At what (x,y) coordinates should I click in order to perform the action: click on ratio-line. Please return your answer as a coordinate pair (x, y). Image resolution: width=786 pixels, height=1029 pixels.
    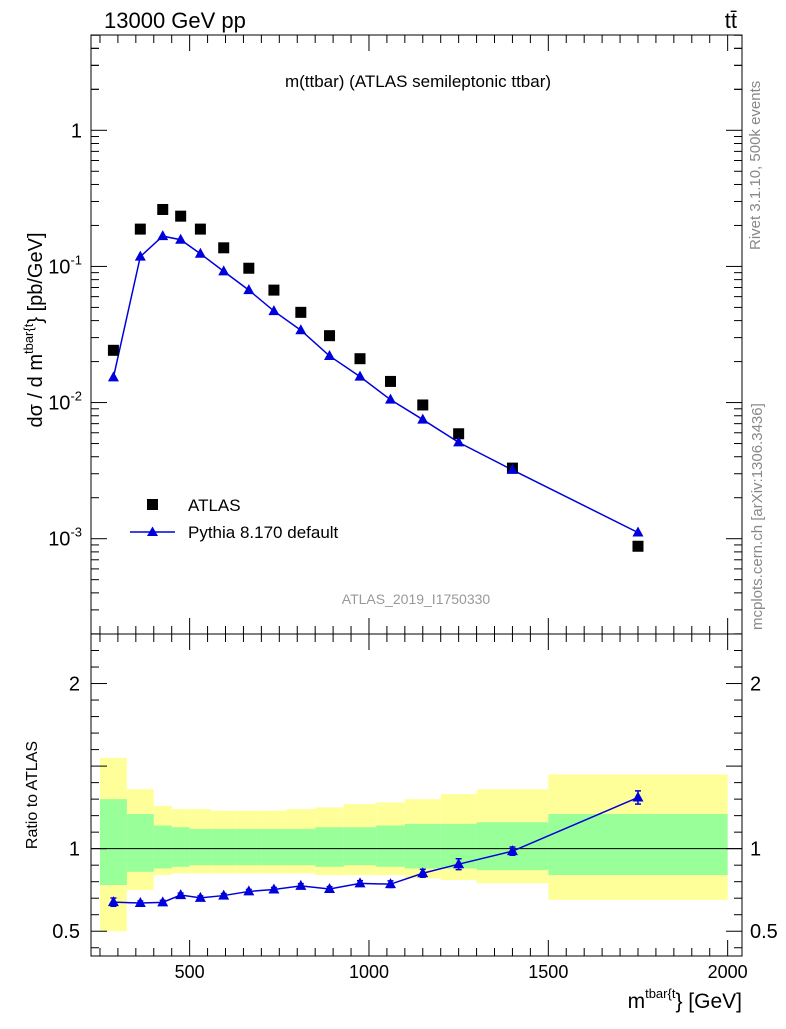
    Looking at the image, I should click on (376, 850).